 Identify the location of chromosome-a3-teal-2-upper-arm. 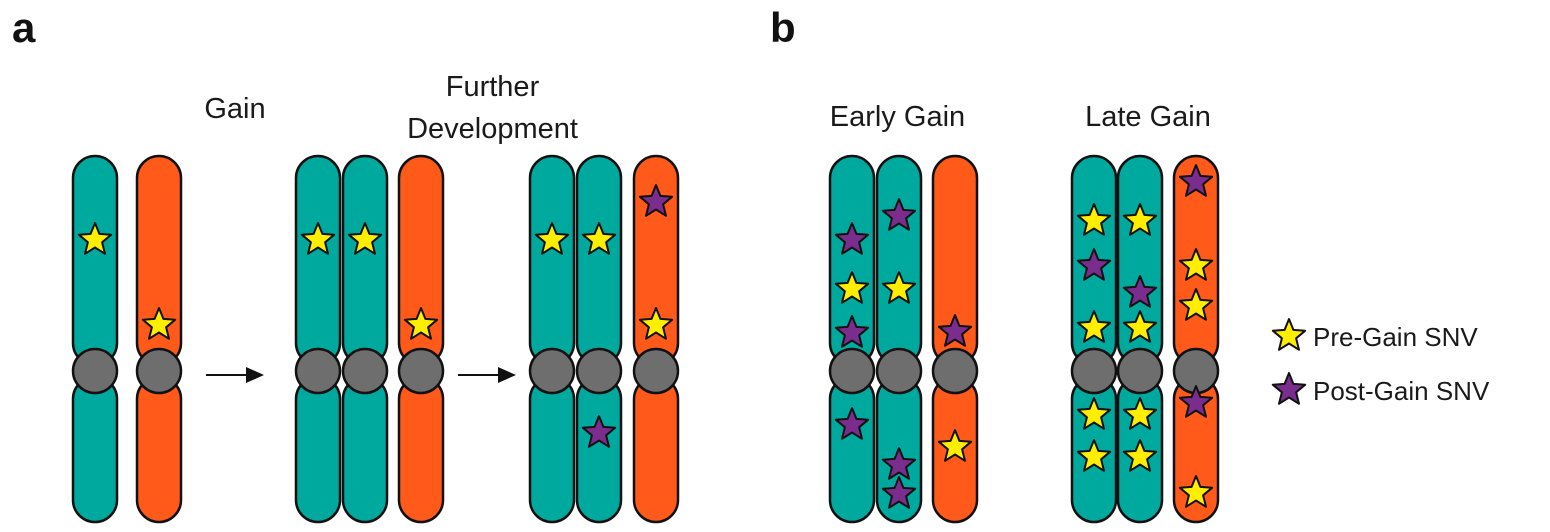
(599, 260).